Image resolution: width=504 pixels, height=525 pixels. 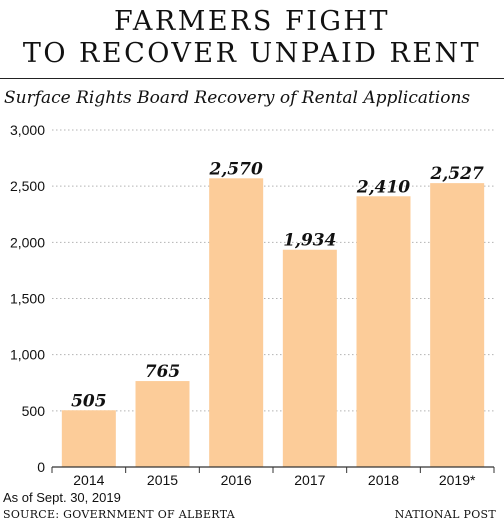 What do you see at coordinates (445, 514) in the screenshot?
I see `credit-note: NATIONAL POST` at bounding box center [445, 514].